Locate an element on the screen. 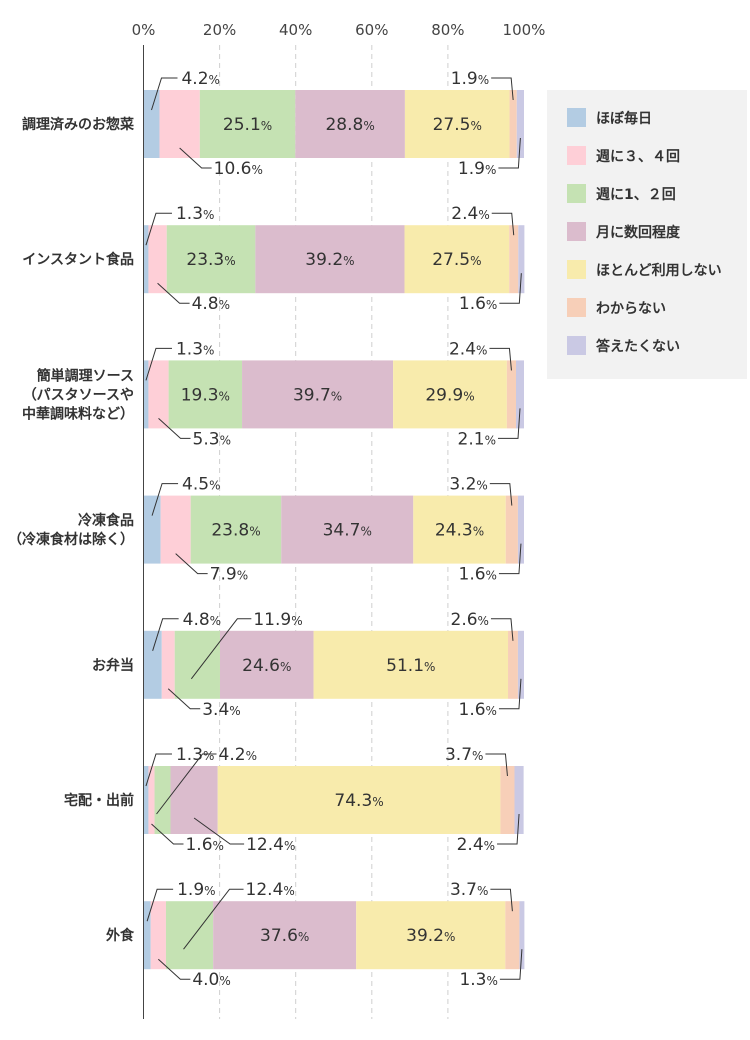 The image size is (750, 1040). category-label: インスタント食品 is located at coordinates (78, 259).